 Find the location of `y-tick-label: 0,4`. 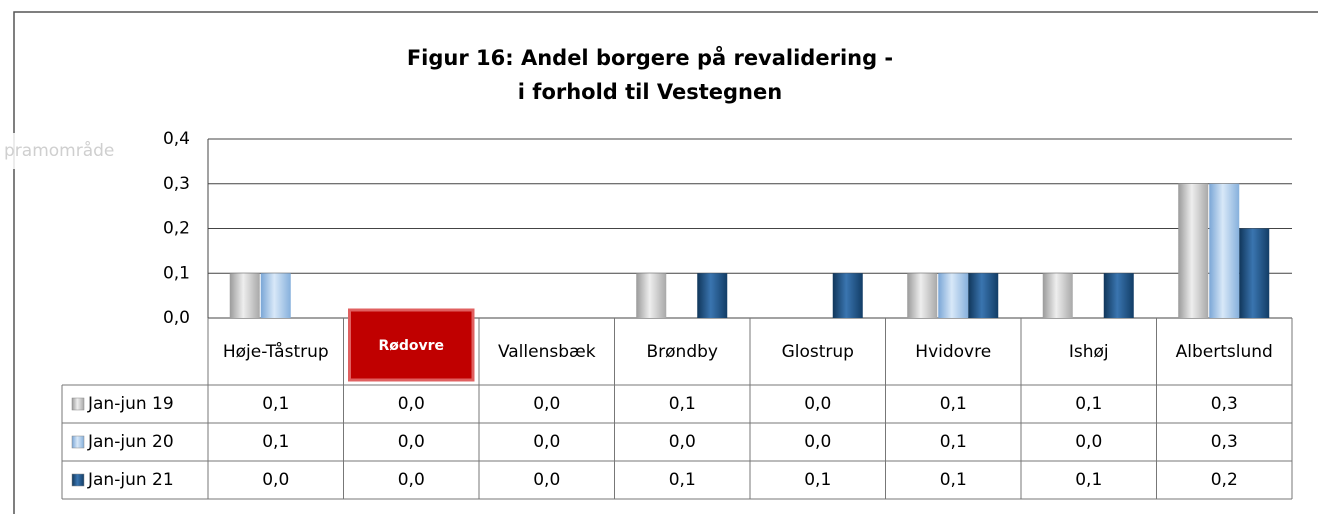

y-tick-label: 0,4 is located at coordinates (176, 139).